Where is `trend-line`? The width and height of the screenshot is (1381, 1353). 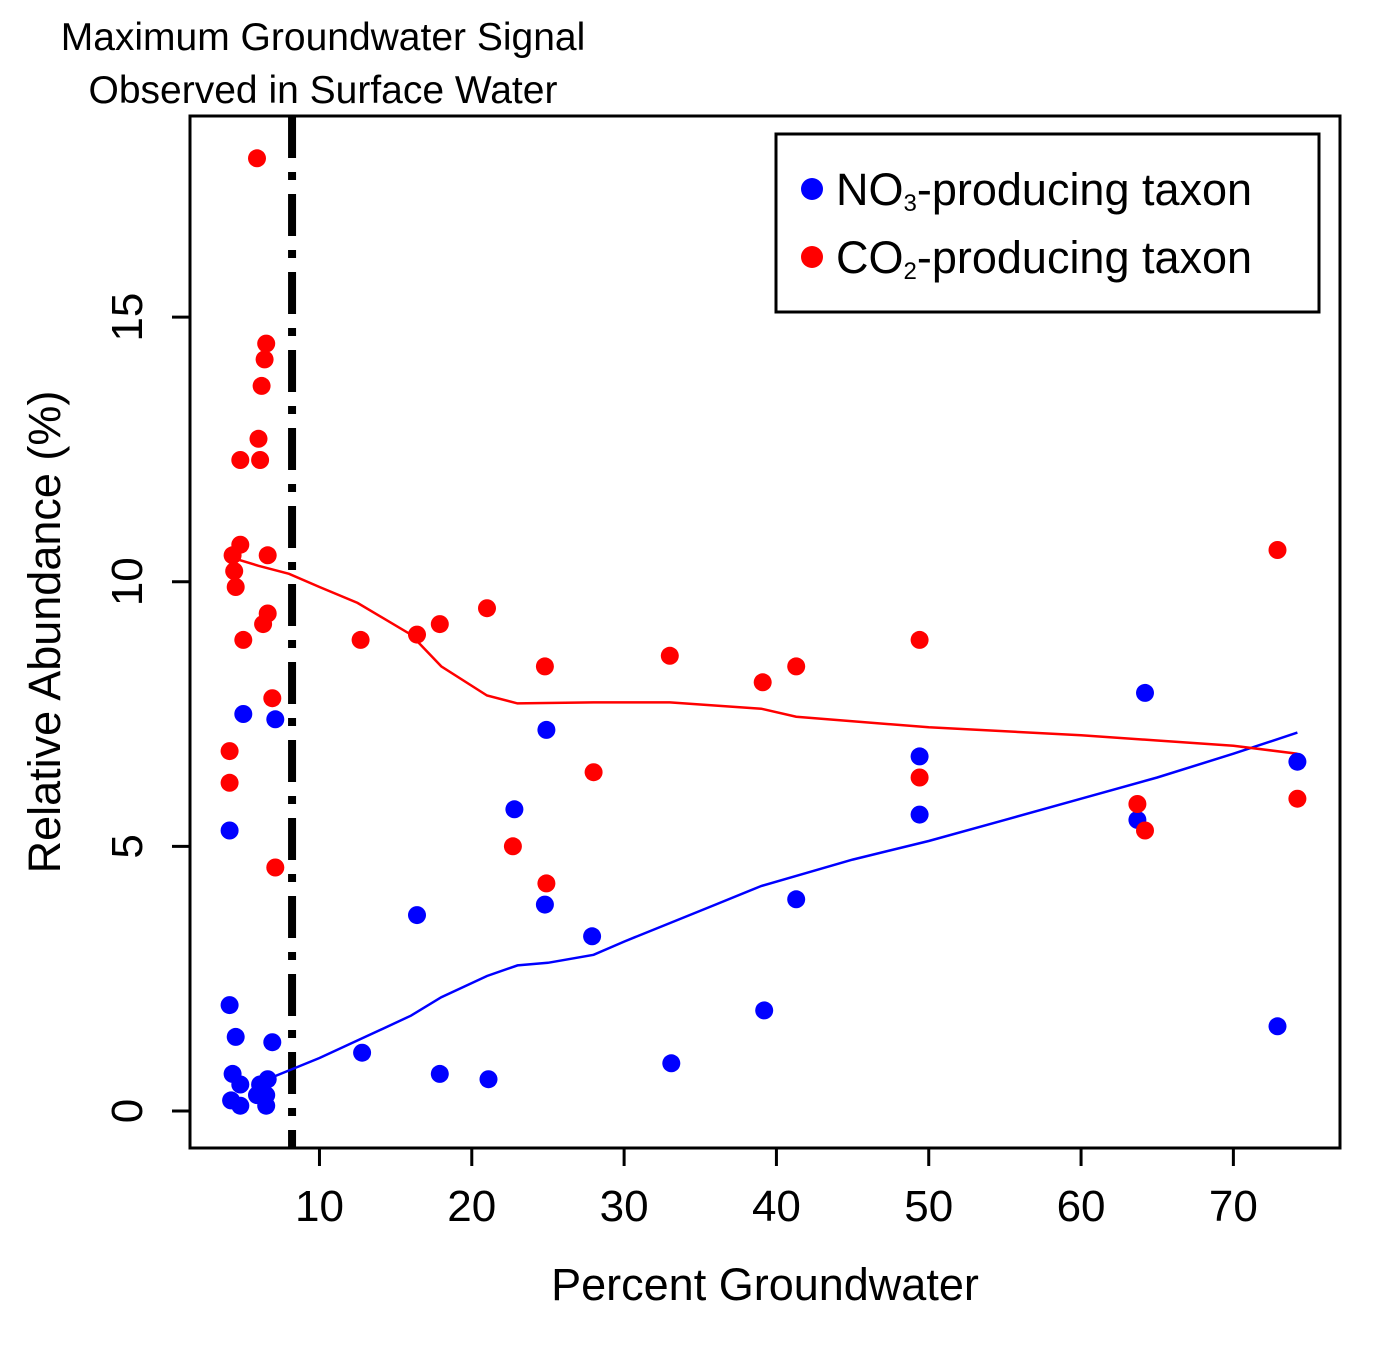
trend-line is located at coordinates (765, 655).